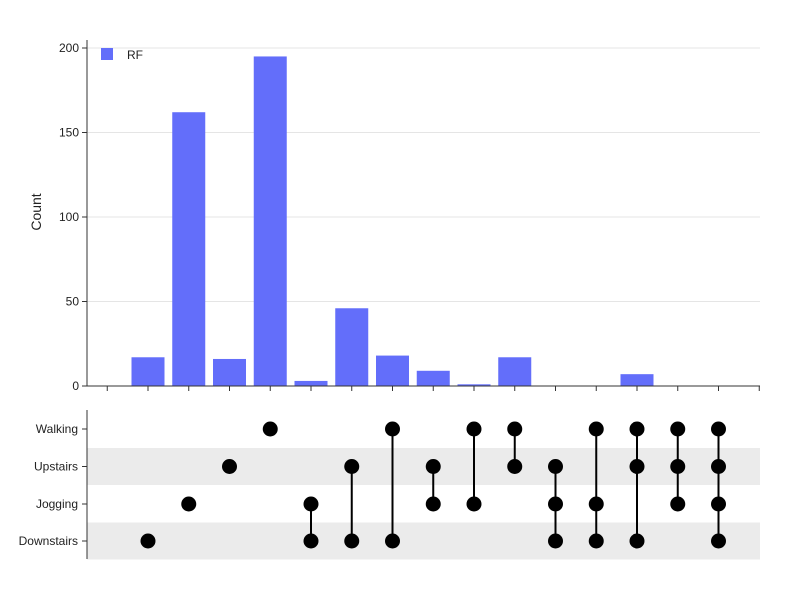 The image size is (800, 600). Describe the element at coordinates (122, 55) in the screenshot. I see `legend: RF` at that location.